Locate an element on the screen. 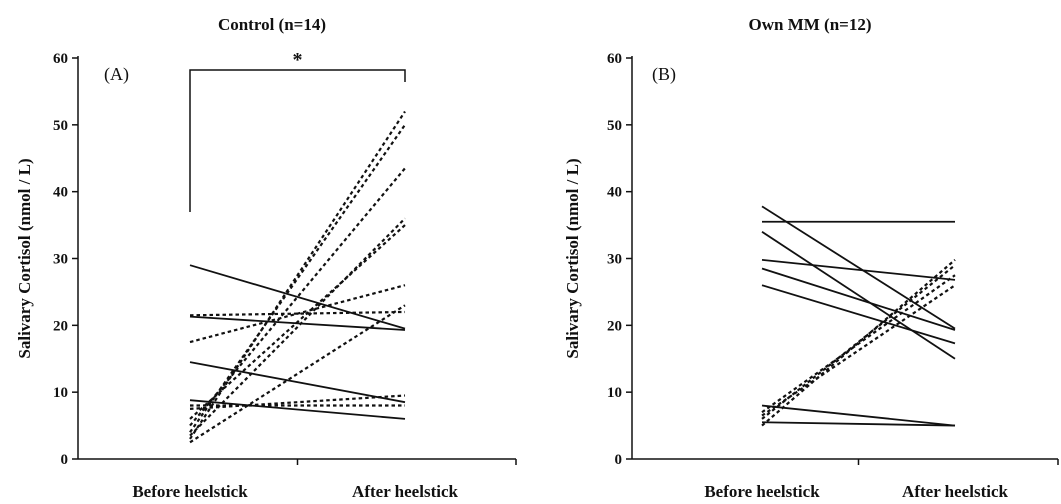  significance-bracket is located at coordinates (297, 140).